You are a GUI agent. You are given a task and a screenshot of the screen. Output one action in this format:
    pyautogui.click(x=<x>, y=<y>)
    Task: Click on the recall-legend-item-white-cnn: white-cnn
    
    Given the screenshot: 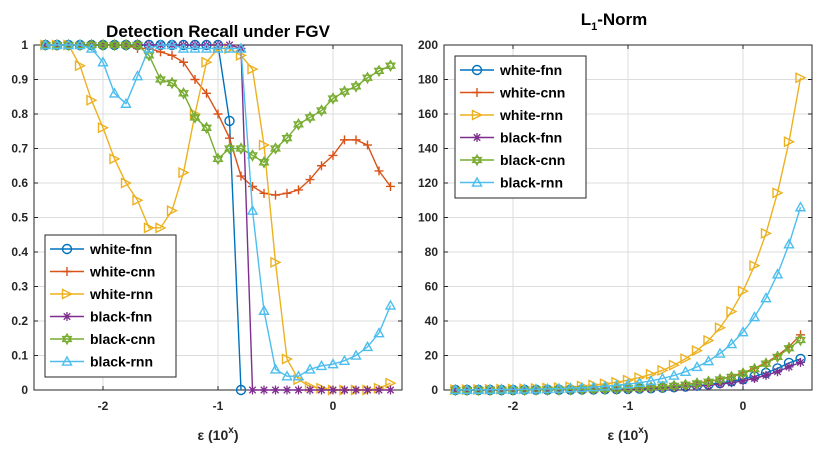 What is the action you would take?
    pyautogui.click(x=102, y=272)
    